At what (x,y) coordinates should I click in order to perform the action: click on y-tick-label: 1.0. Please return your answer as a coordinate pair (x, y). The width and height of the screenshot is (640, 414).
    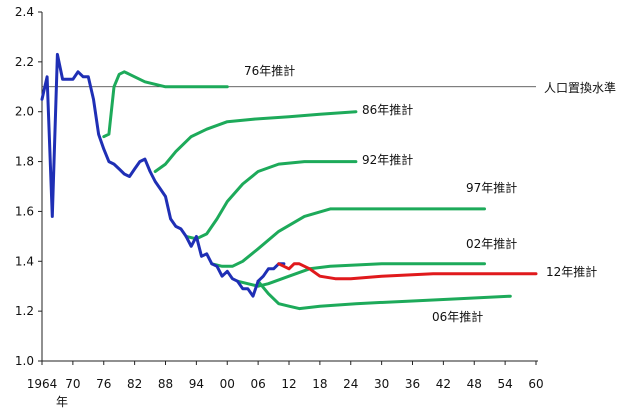
    Looking at the image, I should click on (24, 361).